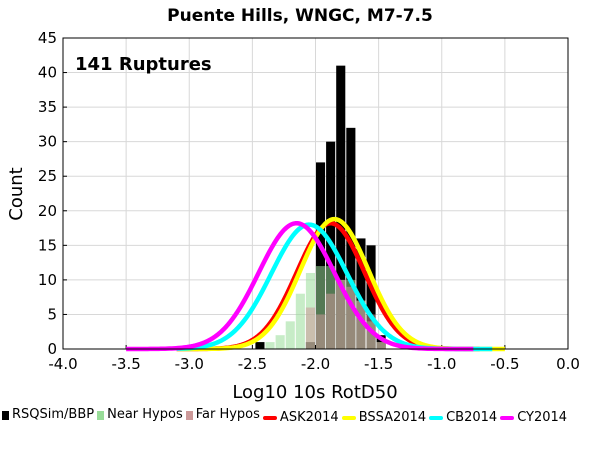  I want to click on y-tick-label: 30, so click(47, 142).